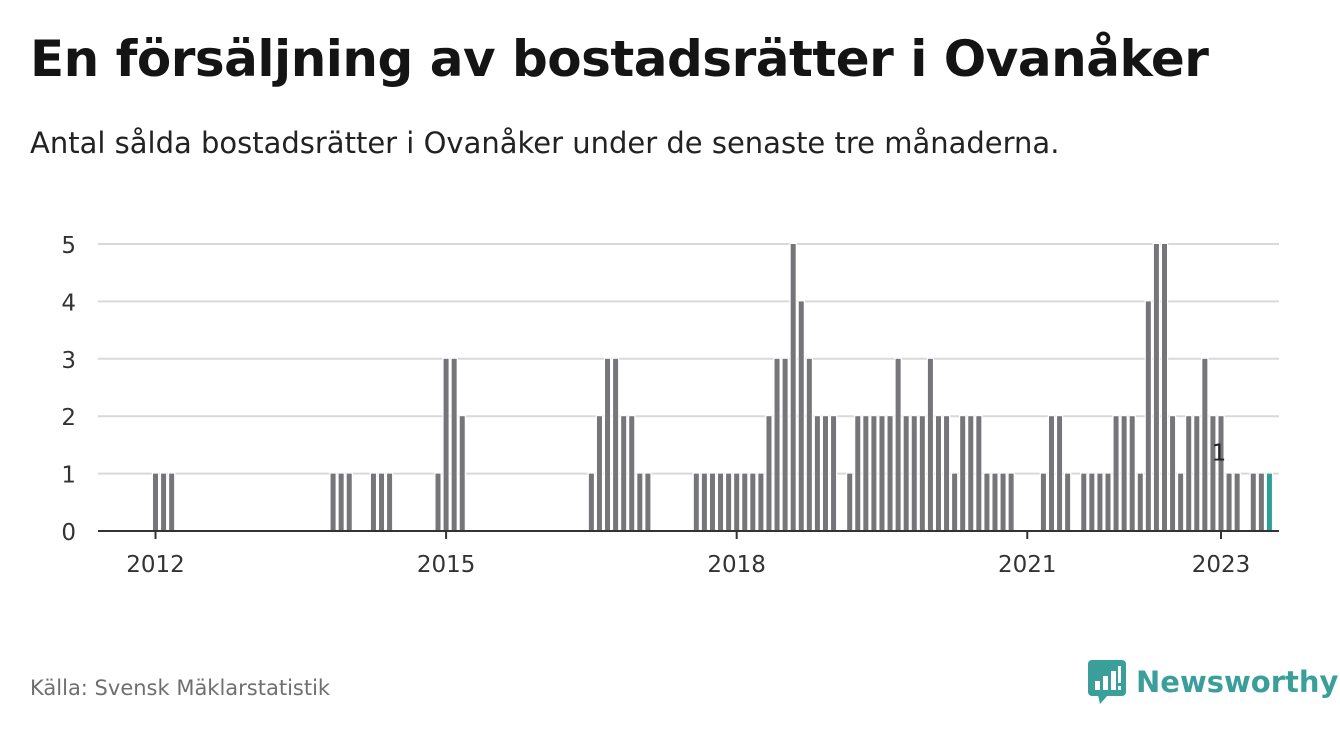  Describe the element at coordinates (155, 565) in the screenshot. I see `x-tick-label: 2012` at that location.